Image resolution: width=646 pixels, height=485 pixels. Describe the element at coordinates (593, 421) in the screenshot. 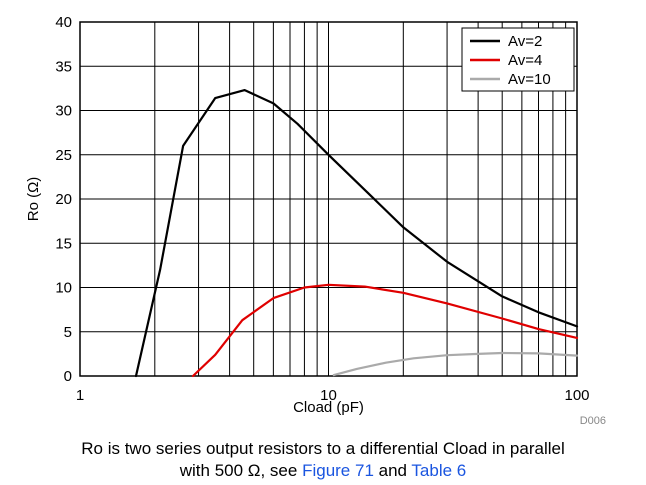

I see `figure-id-label: D006` at that location.